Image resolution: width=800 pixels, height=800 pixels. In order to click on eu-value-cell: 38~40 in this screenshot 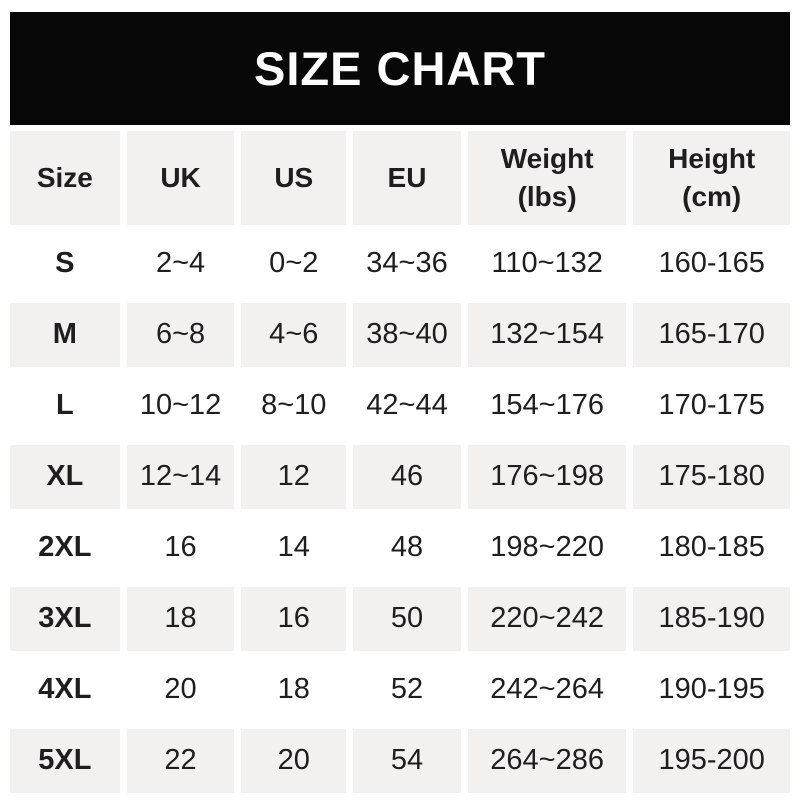, I will do `click(407, 335)`.